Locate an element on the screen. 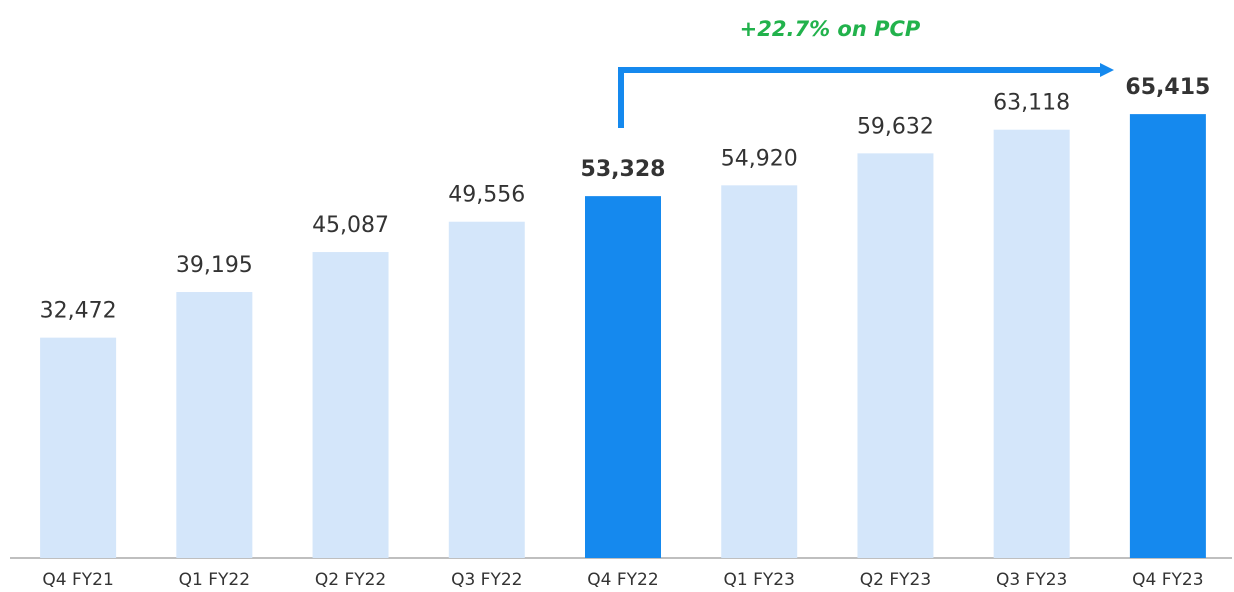  value-label: 53,328 is located at coordinates (623, 169).